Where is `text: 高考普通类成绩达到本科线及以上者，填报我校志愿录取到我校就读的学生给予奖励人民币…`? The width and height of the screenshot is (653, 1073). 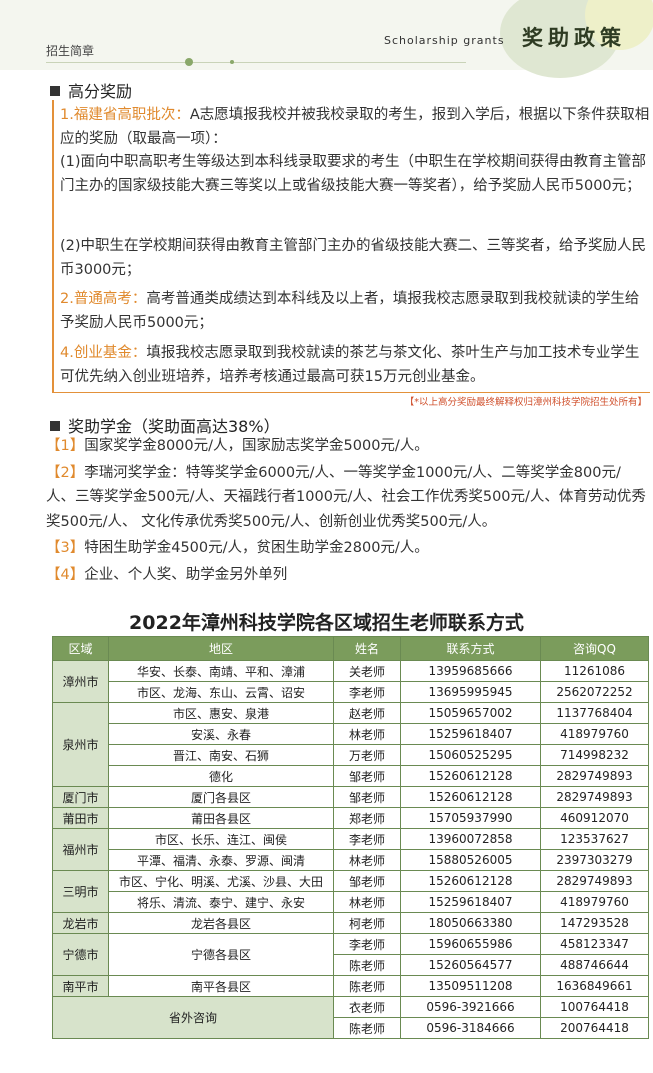 text: 高考普通类成绩达到本科线及以上者，填报我校志愿录取到我校就读的学生给予奖励人民币… is located at coordinates (350, 311).